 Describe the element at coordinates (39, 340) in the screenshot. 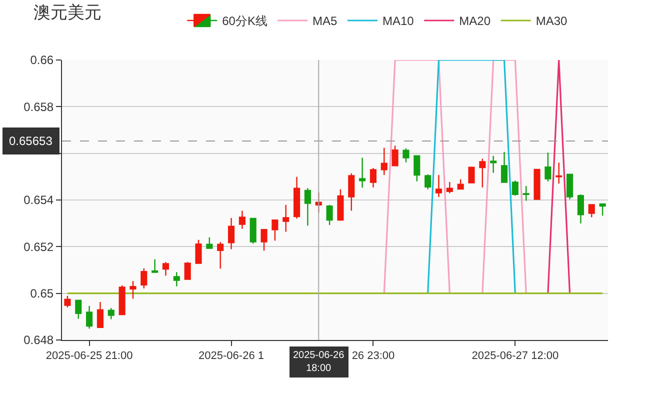

I see `y-tick-label: 0.648` at that location.